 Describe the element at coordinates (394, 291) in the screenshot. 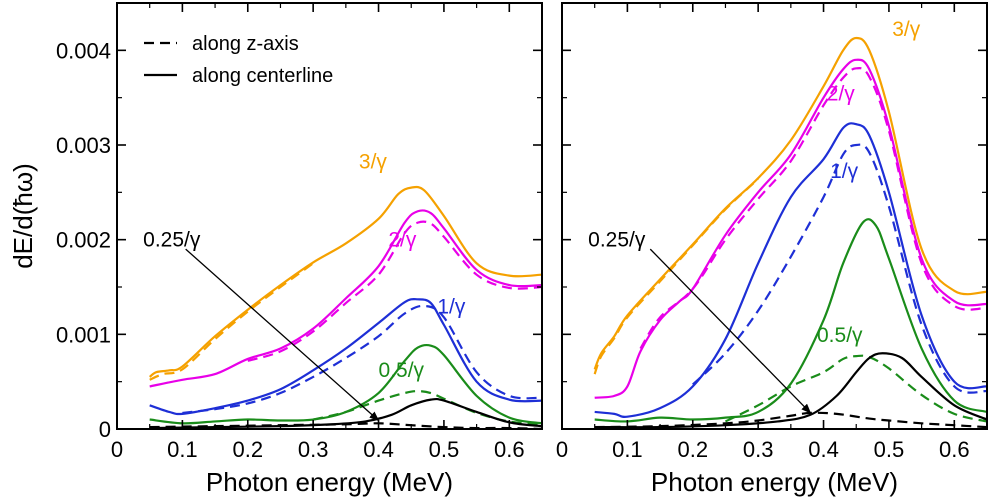

I see `series-2-g-dashed-line` at that location.